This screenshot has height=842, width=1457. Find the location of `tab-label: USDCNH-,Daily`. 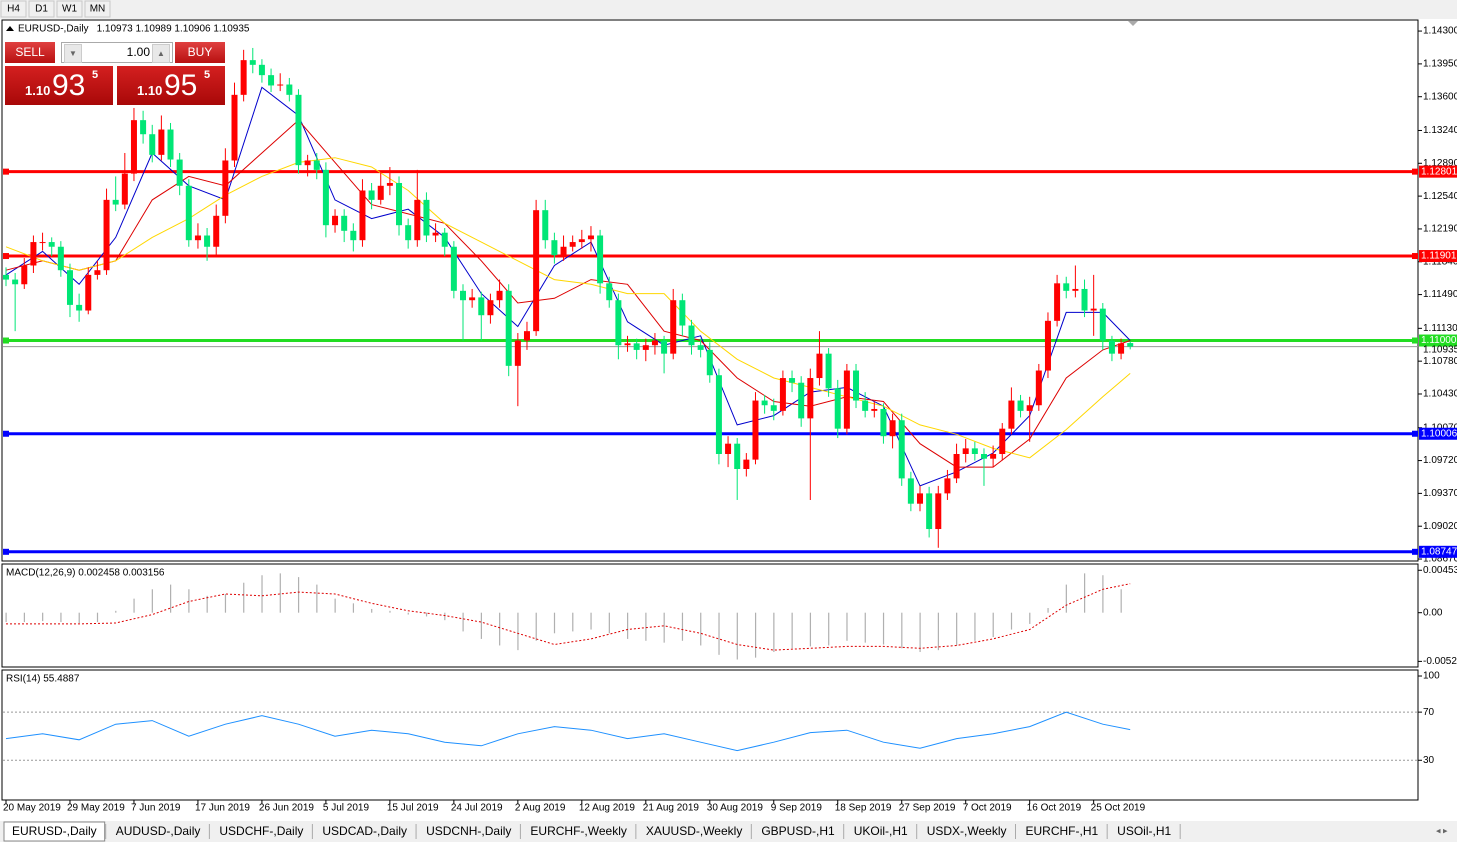

tab-label: USDCNH-,Daily is located at coordinates (468, 831).